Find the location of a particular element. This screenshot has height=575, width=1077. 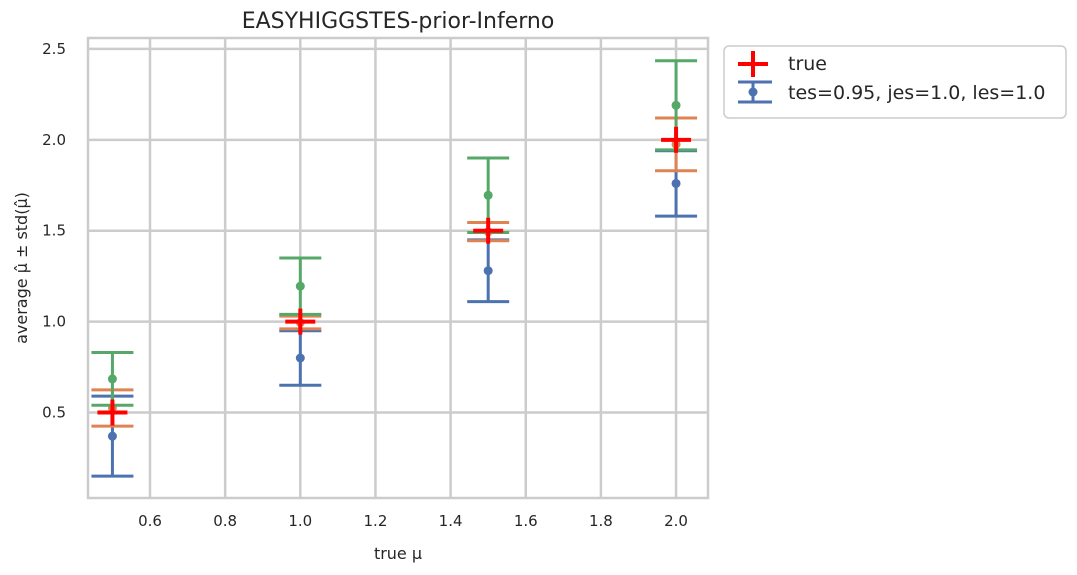

y-tick-label: 1.5 is located at coordinates (54, 231).